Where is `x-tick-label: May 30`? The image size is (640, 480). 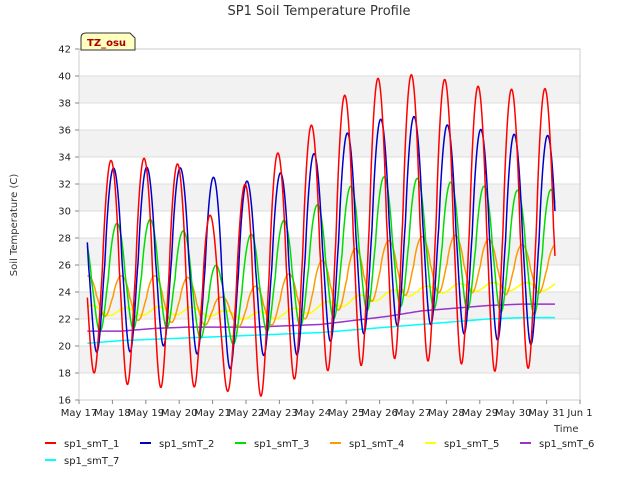
x-tick-label: May 30 is located at coordinates (513, 413).